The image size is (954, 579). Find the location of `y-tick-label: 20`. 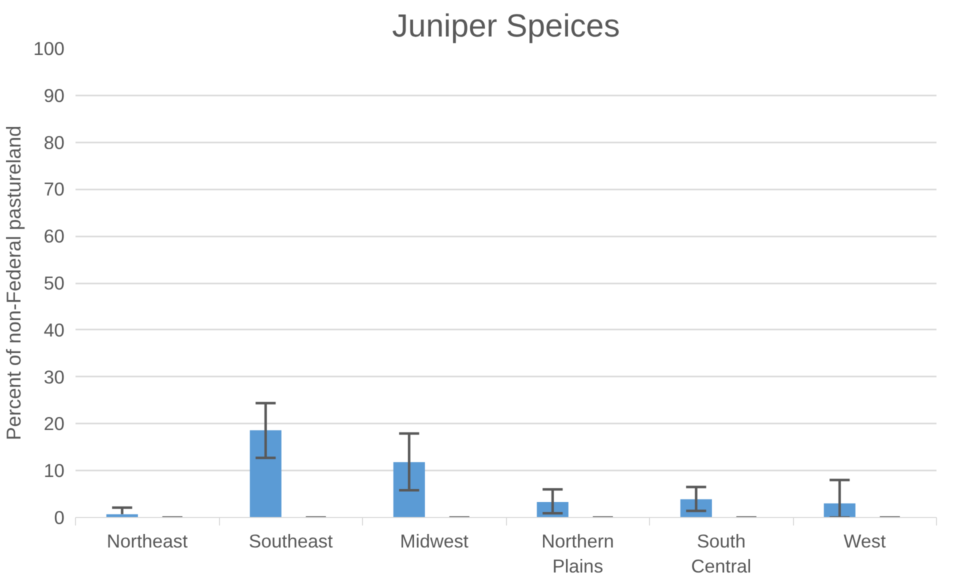

y-tick-label: 20 is located at coordinates (54, 423).